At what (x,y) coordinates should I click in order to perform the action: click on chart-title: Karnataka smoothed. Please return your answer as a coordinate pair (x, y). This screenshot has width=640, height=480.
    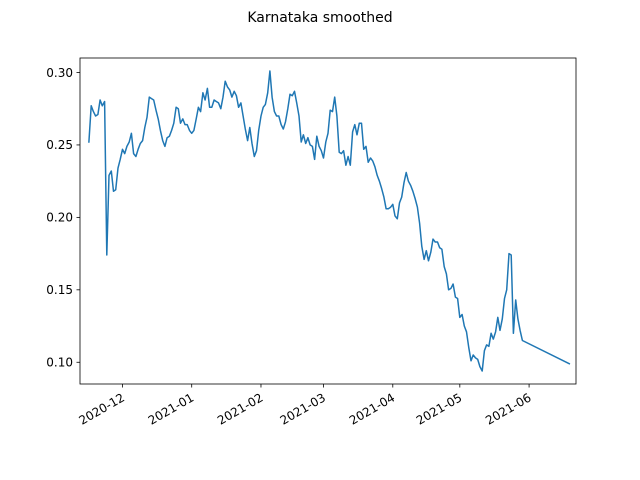
    Looking at the image, I should click on (319, 18).